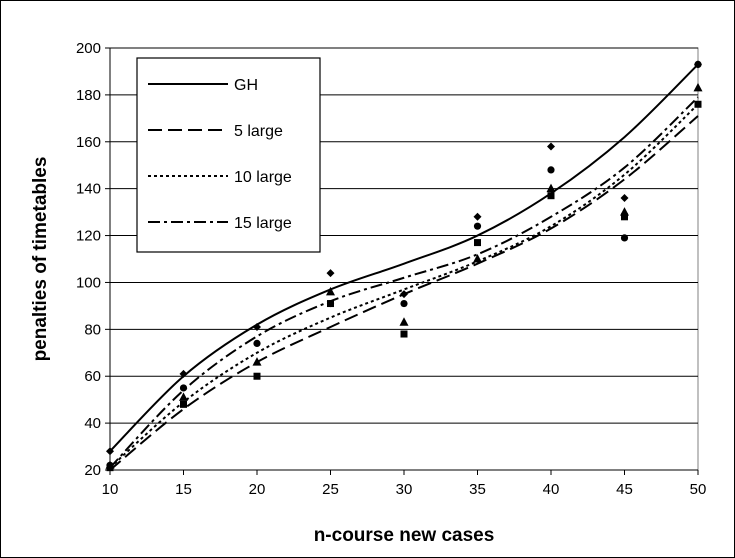 This screenshot has width=735, height=558. I want to click on x-tick-label-25: 25, so click(330, 489).